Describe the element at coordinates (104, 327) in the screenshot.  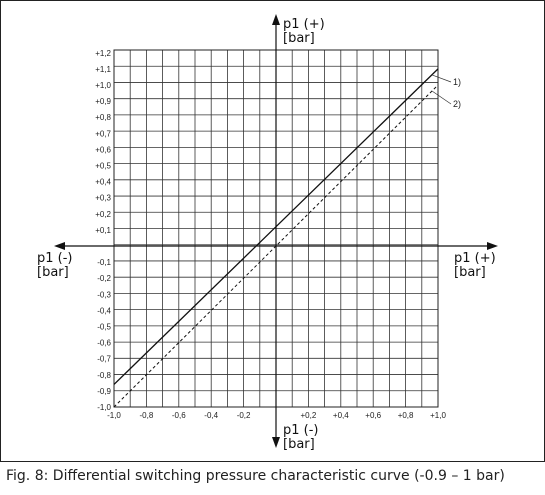
I see `y-tick-label: -0,5` at that location.